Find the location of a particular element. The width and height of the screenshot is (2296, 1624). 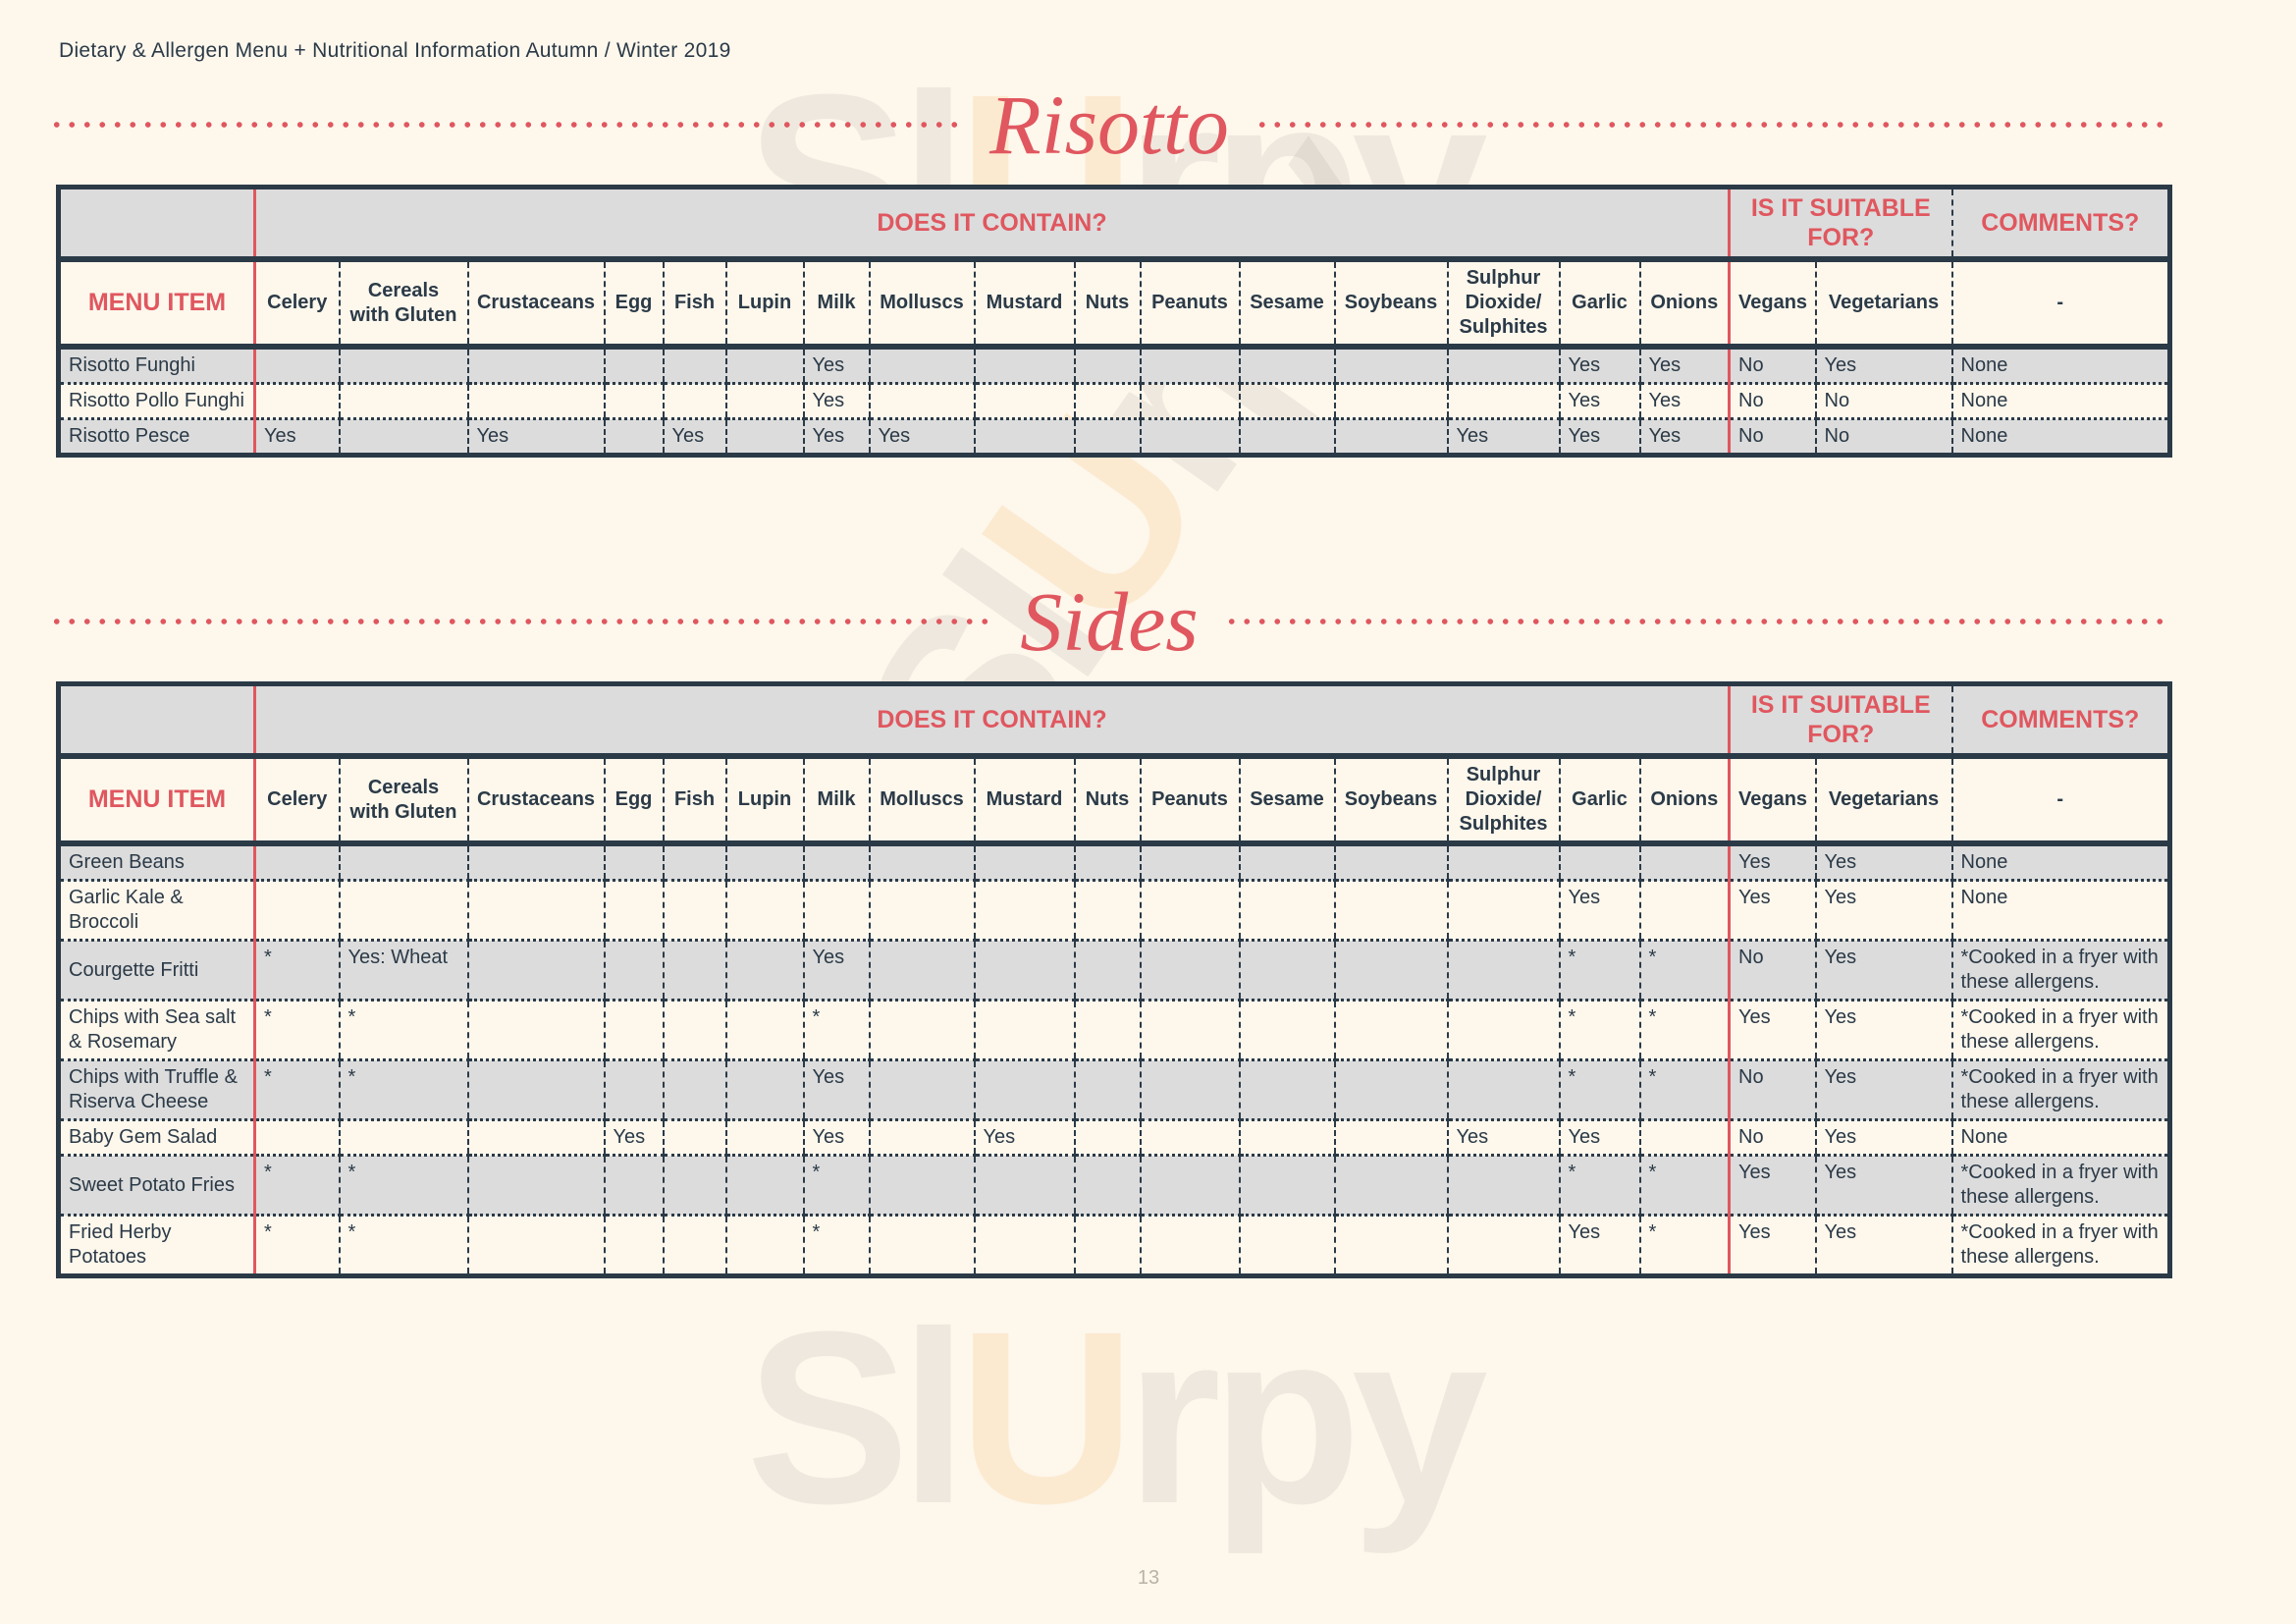

column-header-sesame: Sesame is located at coordinates (1287, 801).